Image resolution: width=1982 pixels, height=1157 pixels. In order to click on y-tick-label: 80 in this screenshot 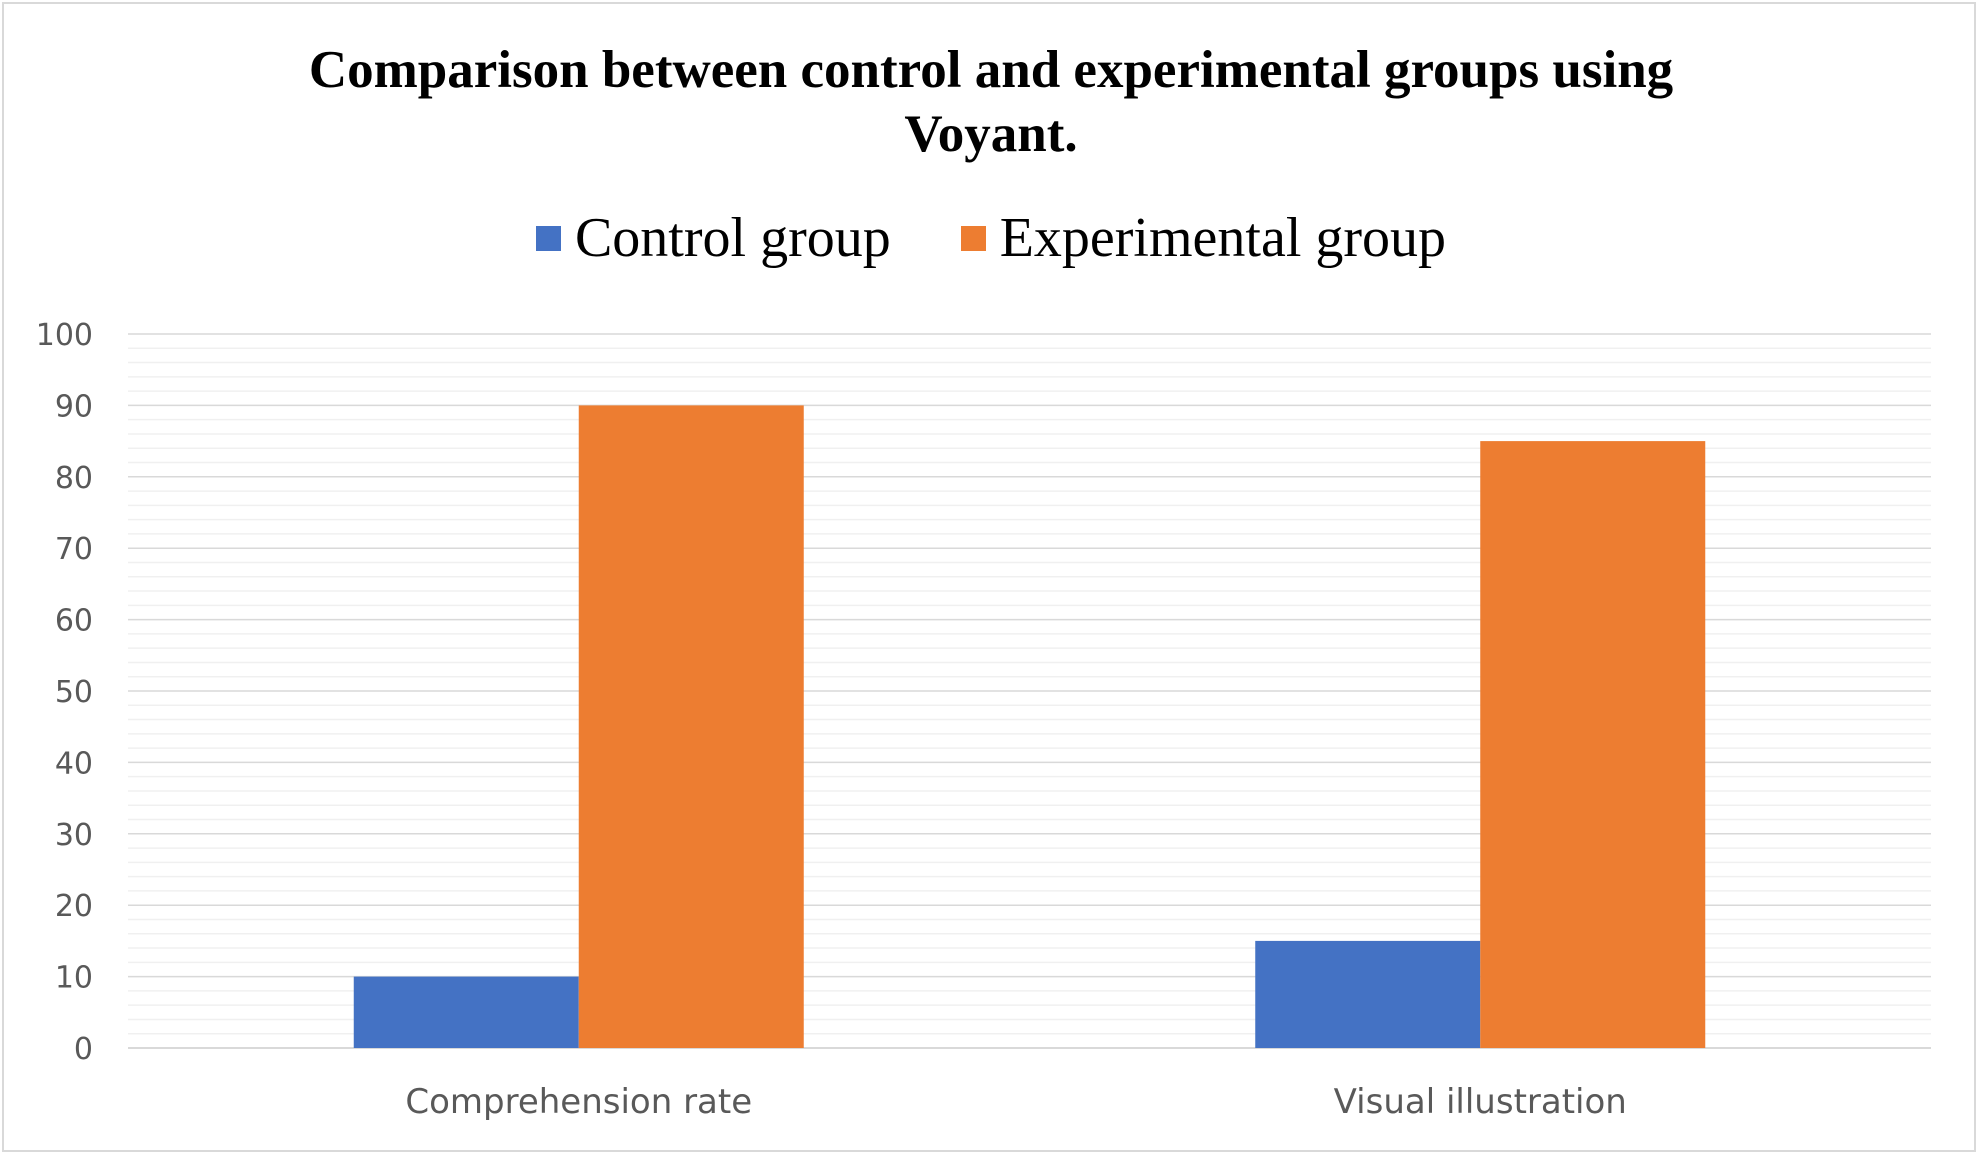, I will do `click(74, 478)`.